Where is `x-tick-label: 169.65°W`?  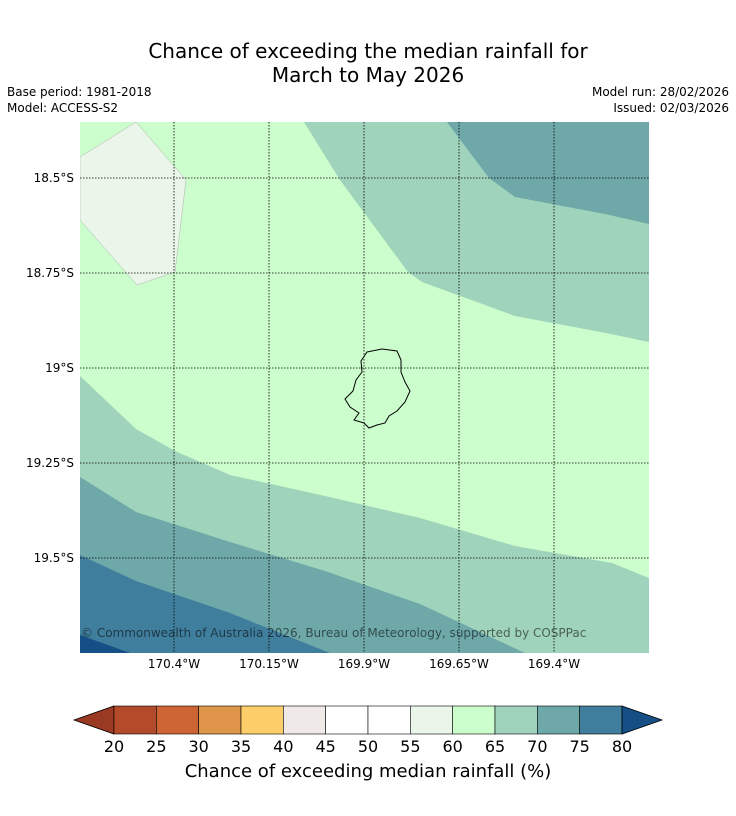 x-tick-label: 169.65°W is located at coordinates (459, 664).